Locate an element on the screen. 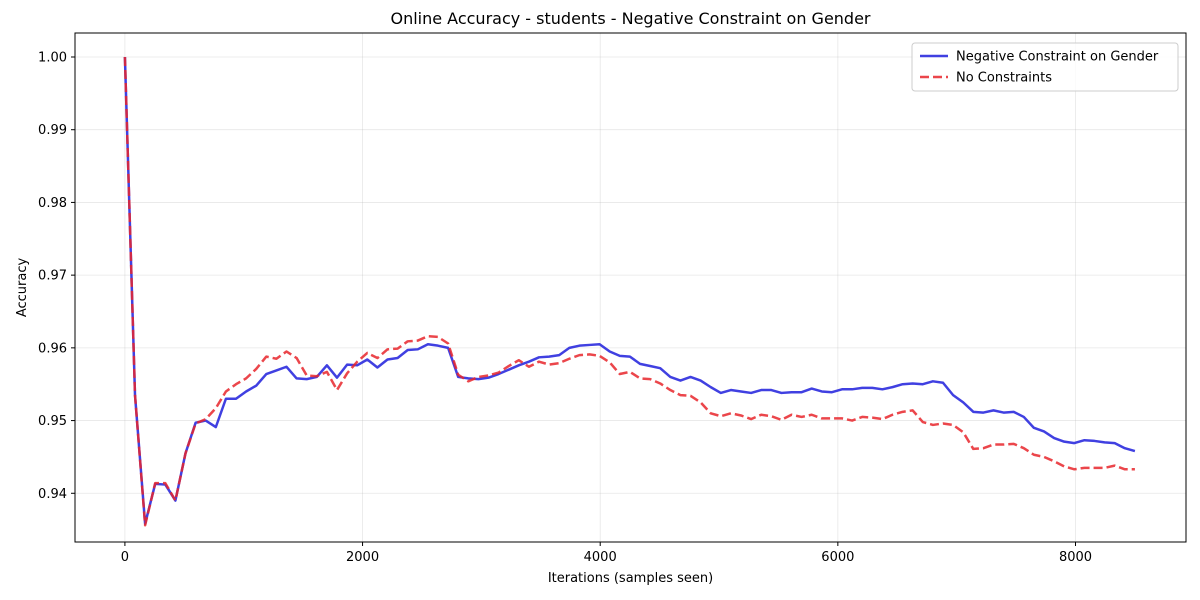 The image size is (1200, 600). y-tick-label: 0.96 is located at coordinates (52, 348).